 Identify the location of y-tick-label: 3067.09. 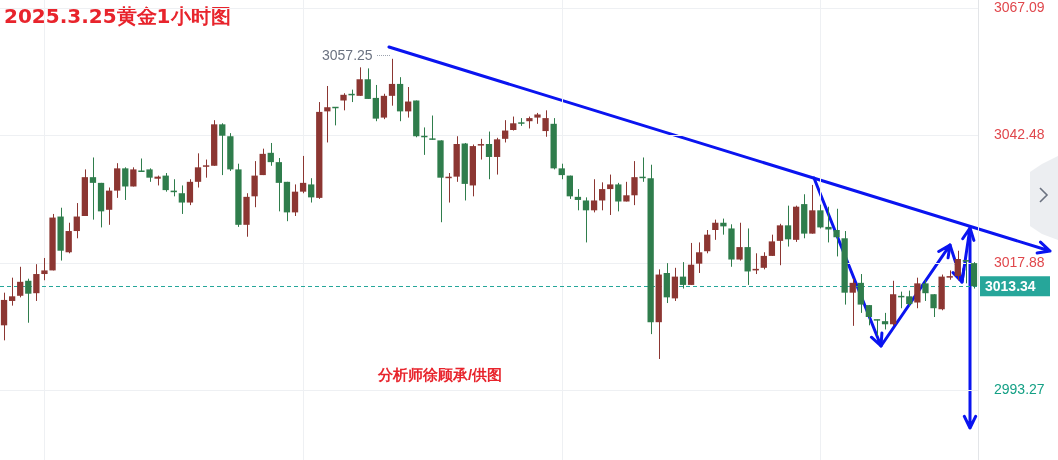
(1019, 7).